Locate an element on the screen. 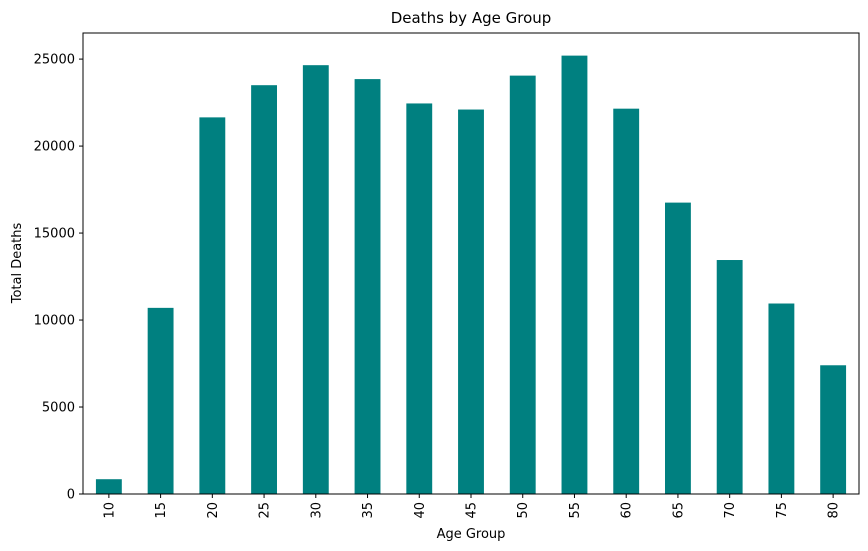 This screenshot has height=551, width=868. y-tick-label: 0 is located at coordinates (71, 495).